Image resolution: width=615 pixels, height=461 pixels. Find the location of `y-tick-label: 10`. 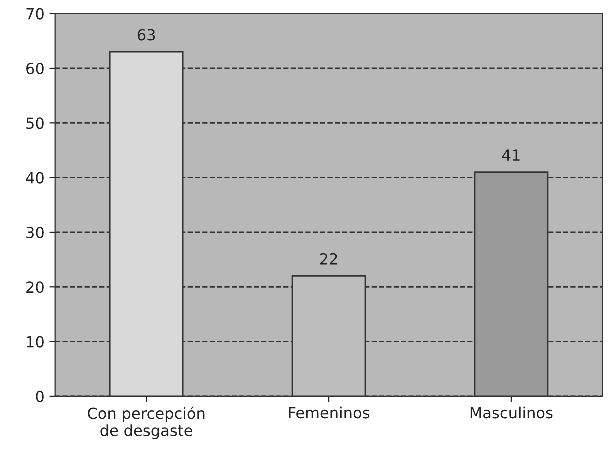

y-tick-label: 10 is located at coordinates (35, 342).